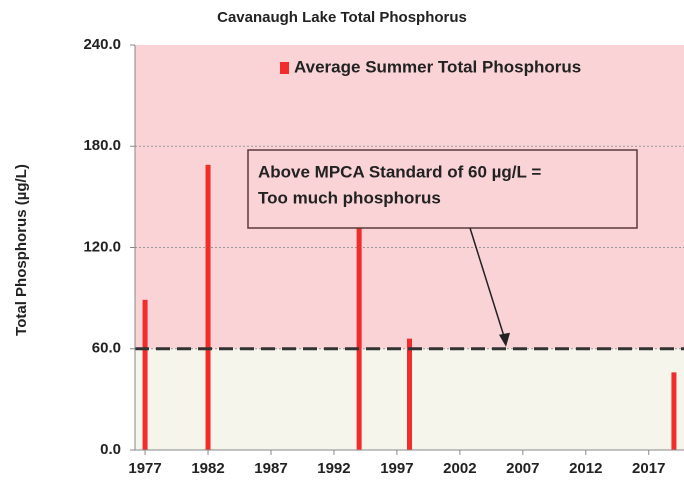  What do you see at coordinates (488, 285) in the screenshot?
I see `annotation-arrow` at bounding box center [488, 285].